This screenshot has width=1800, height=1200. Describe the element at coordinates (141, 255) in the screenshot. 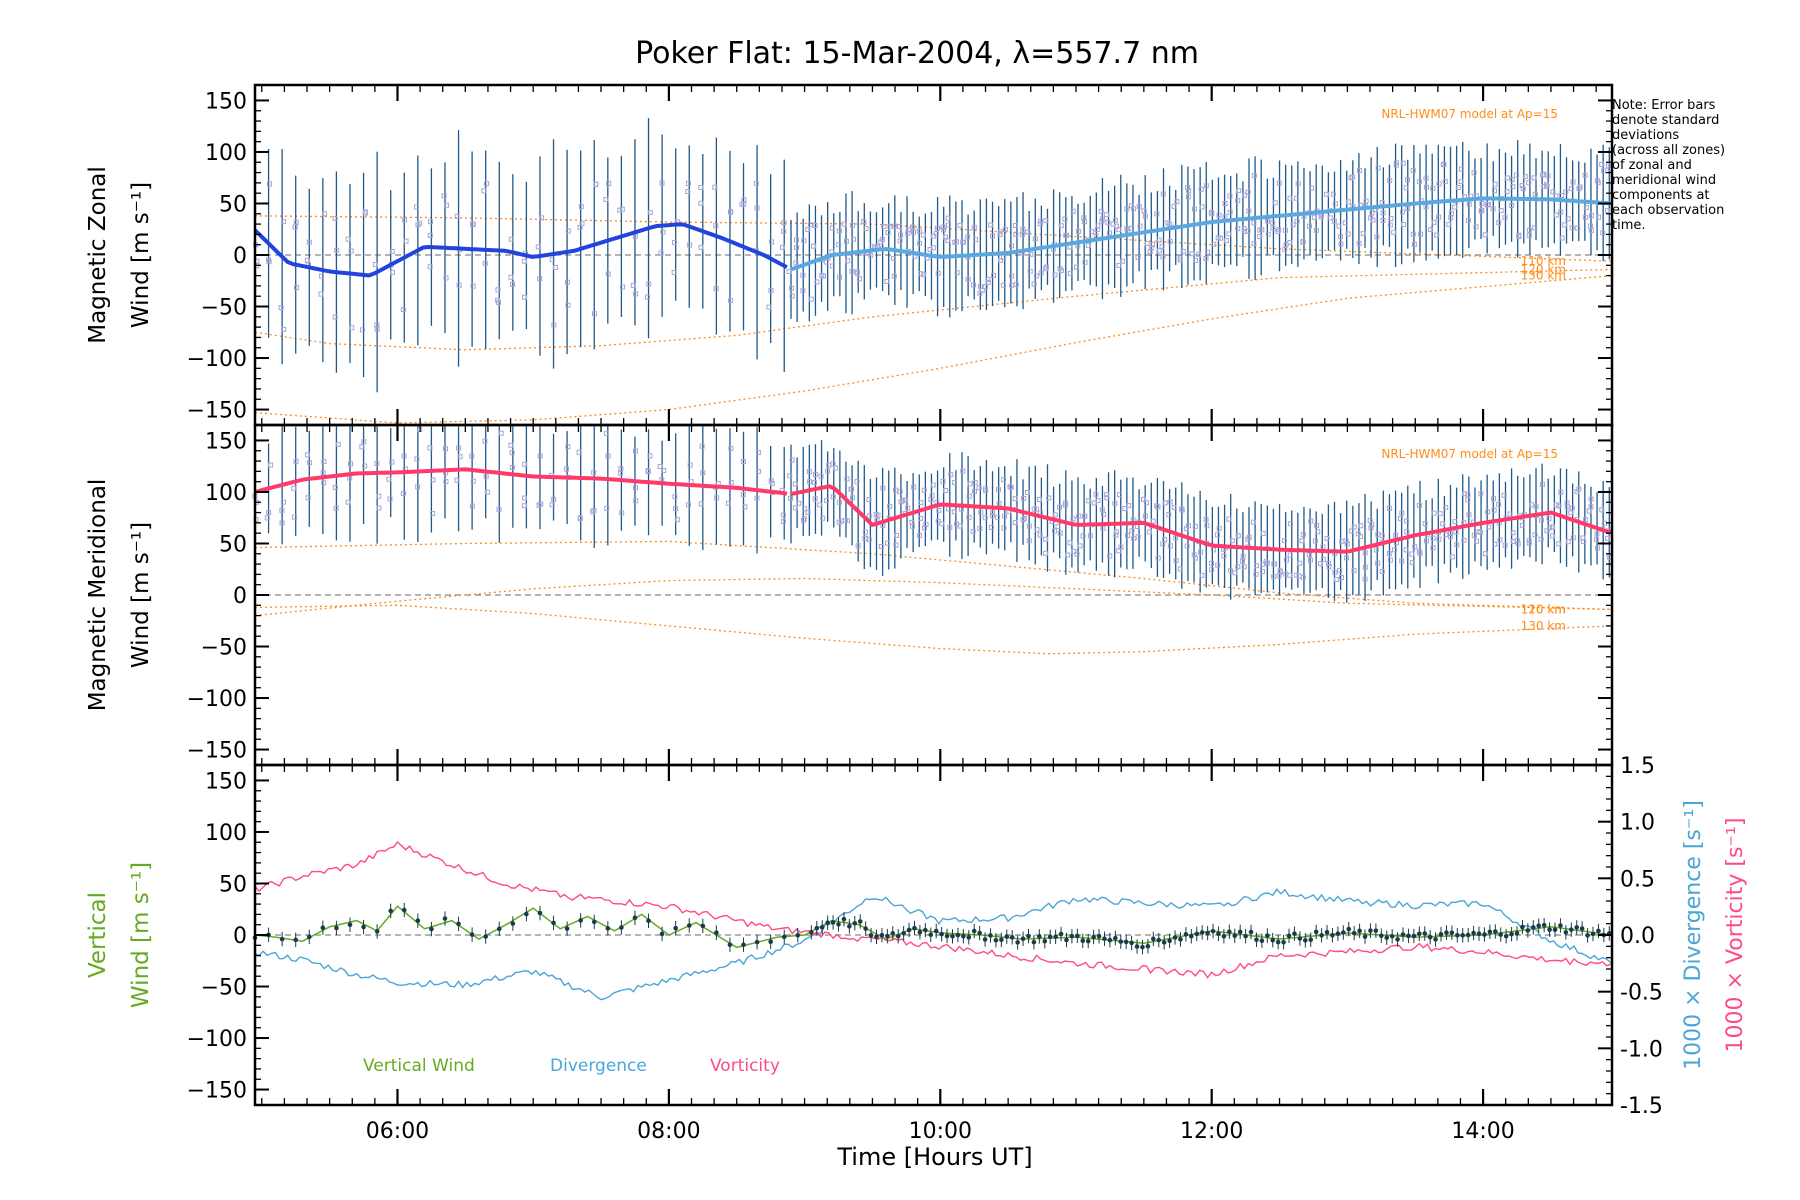

I see `zonal-y-label-line2: Wind [m s⁻¹]` at that location.